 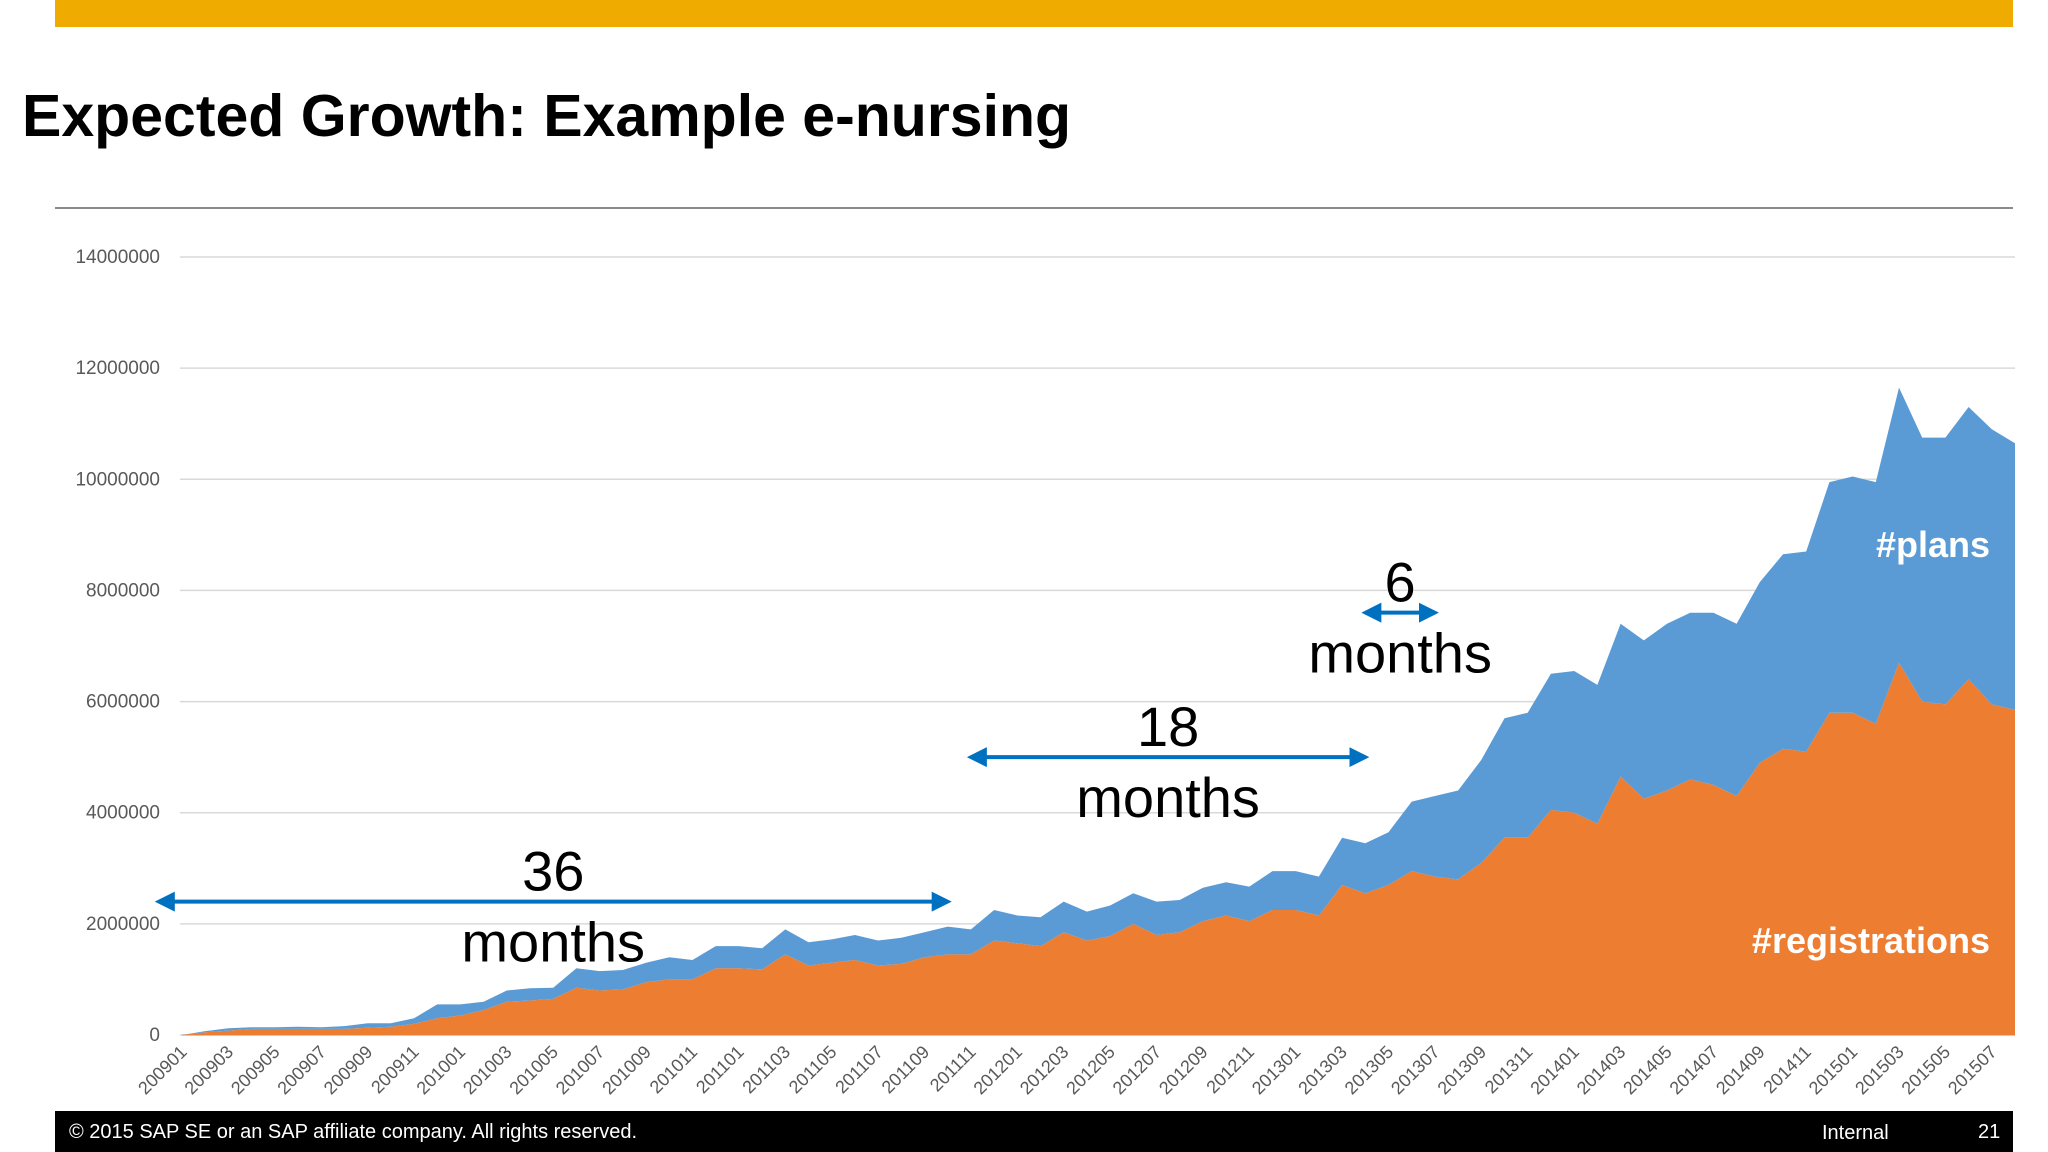 I want to click on x-tick-label: 201311, so click(x=1509, y=1070).